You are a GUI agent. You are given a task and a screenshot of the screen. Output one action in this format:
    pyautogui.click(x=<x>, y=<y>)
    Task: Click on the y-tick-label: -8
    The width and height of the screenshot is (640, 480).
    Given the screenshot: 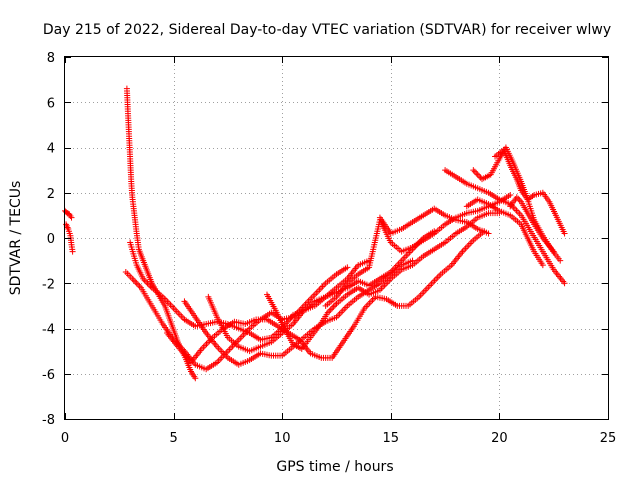 What is the action you would take?
    pyautogui.click(x=48, y=420)
    